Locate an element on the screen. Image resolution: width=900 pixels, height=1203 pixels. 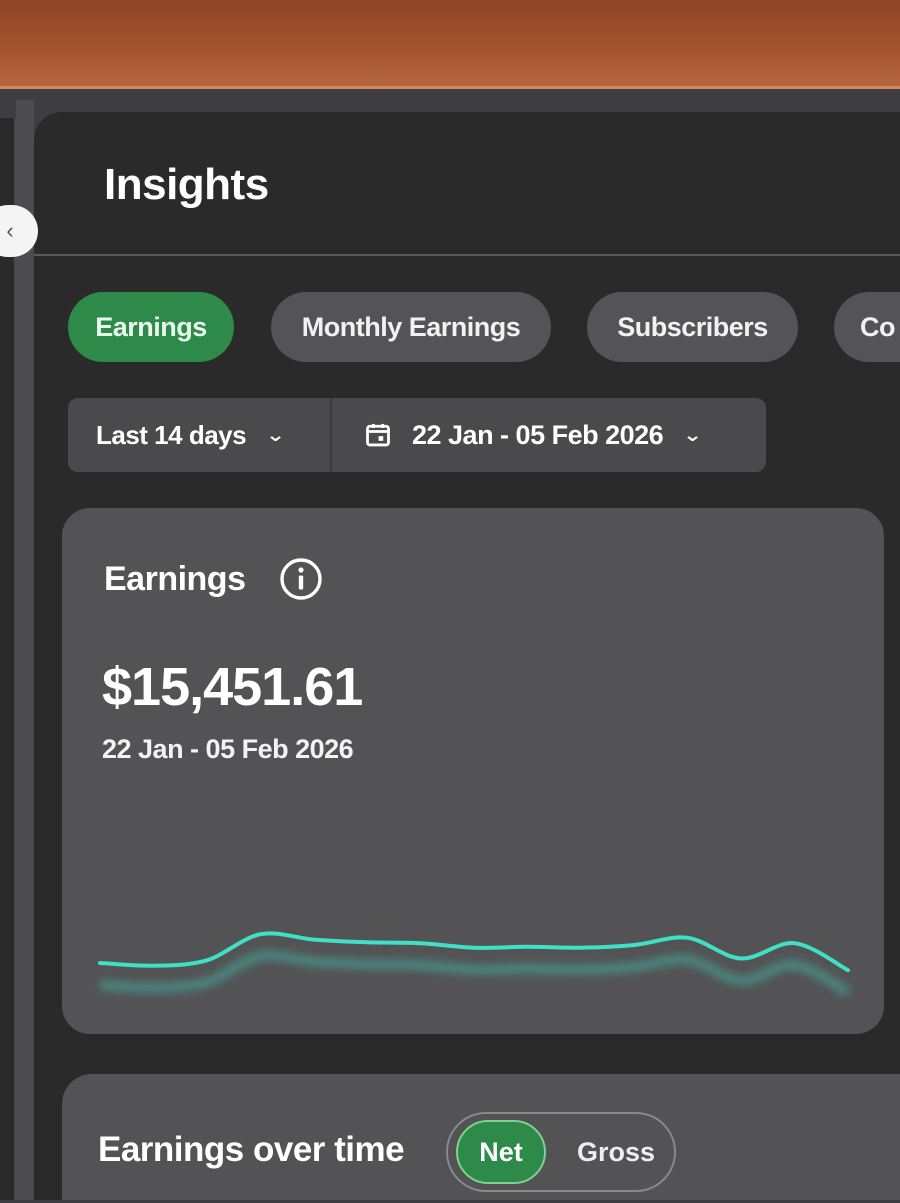
sidebar-gutter is located at coordinates (25, 650).